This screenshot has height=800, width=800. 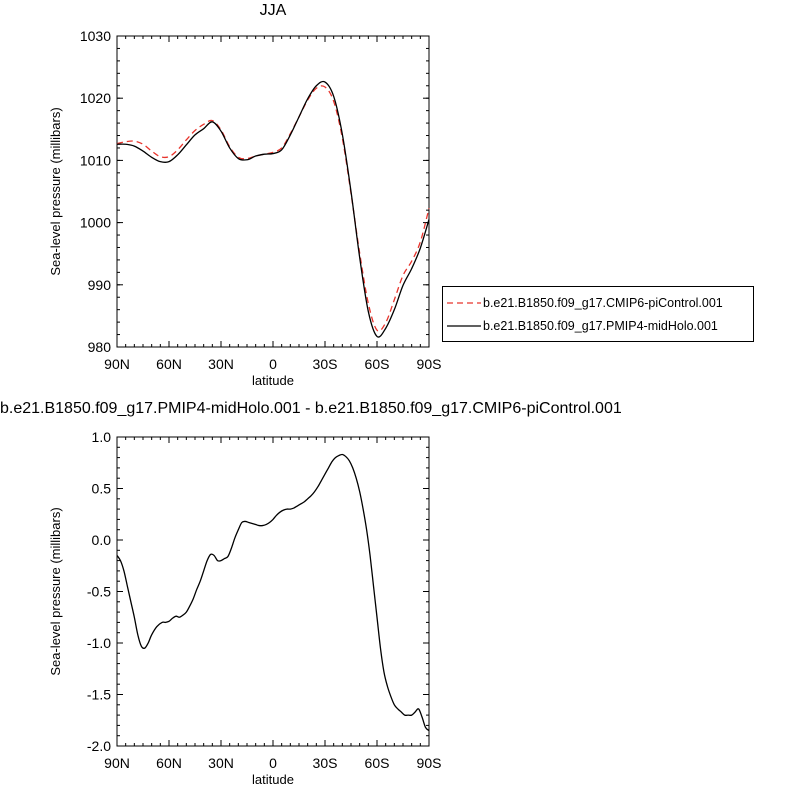 I want to click on top-y-tick-label: 990, so click(x=100, y=285).